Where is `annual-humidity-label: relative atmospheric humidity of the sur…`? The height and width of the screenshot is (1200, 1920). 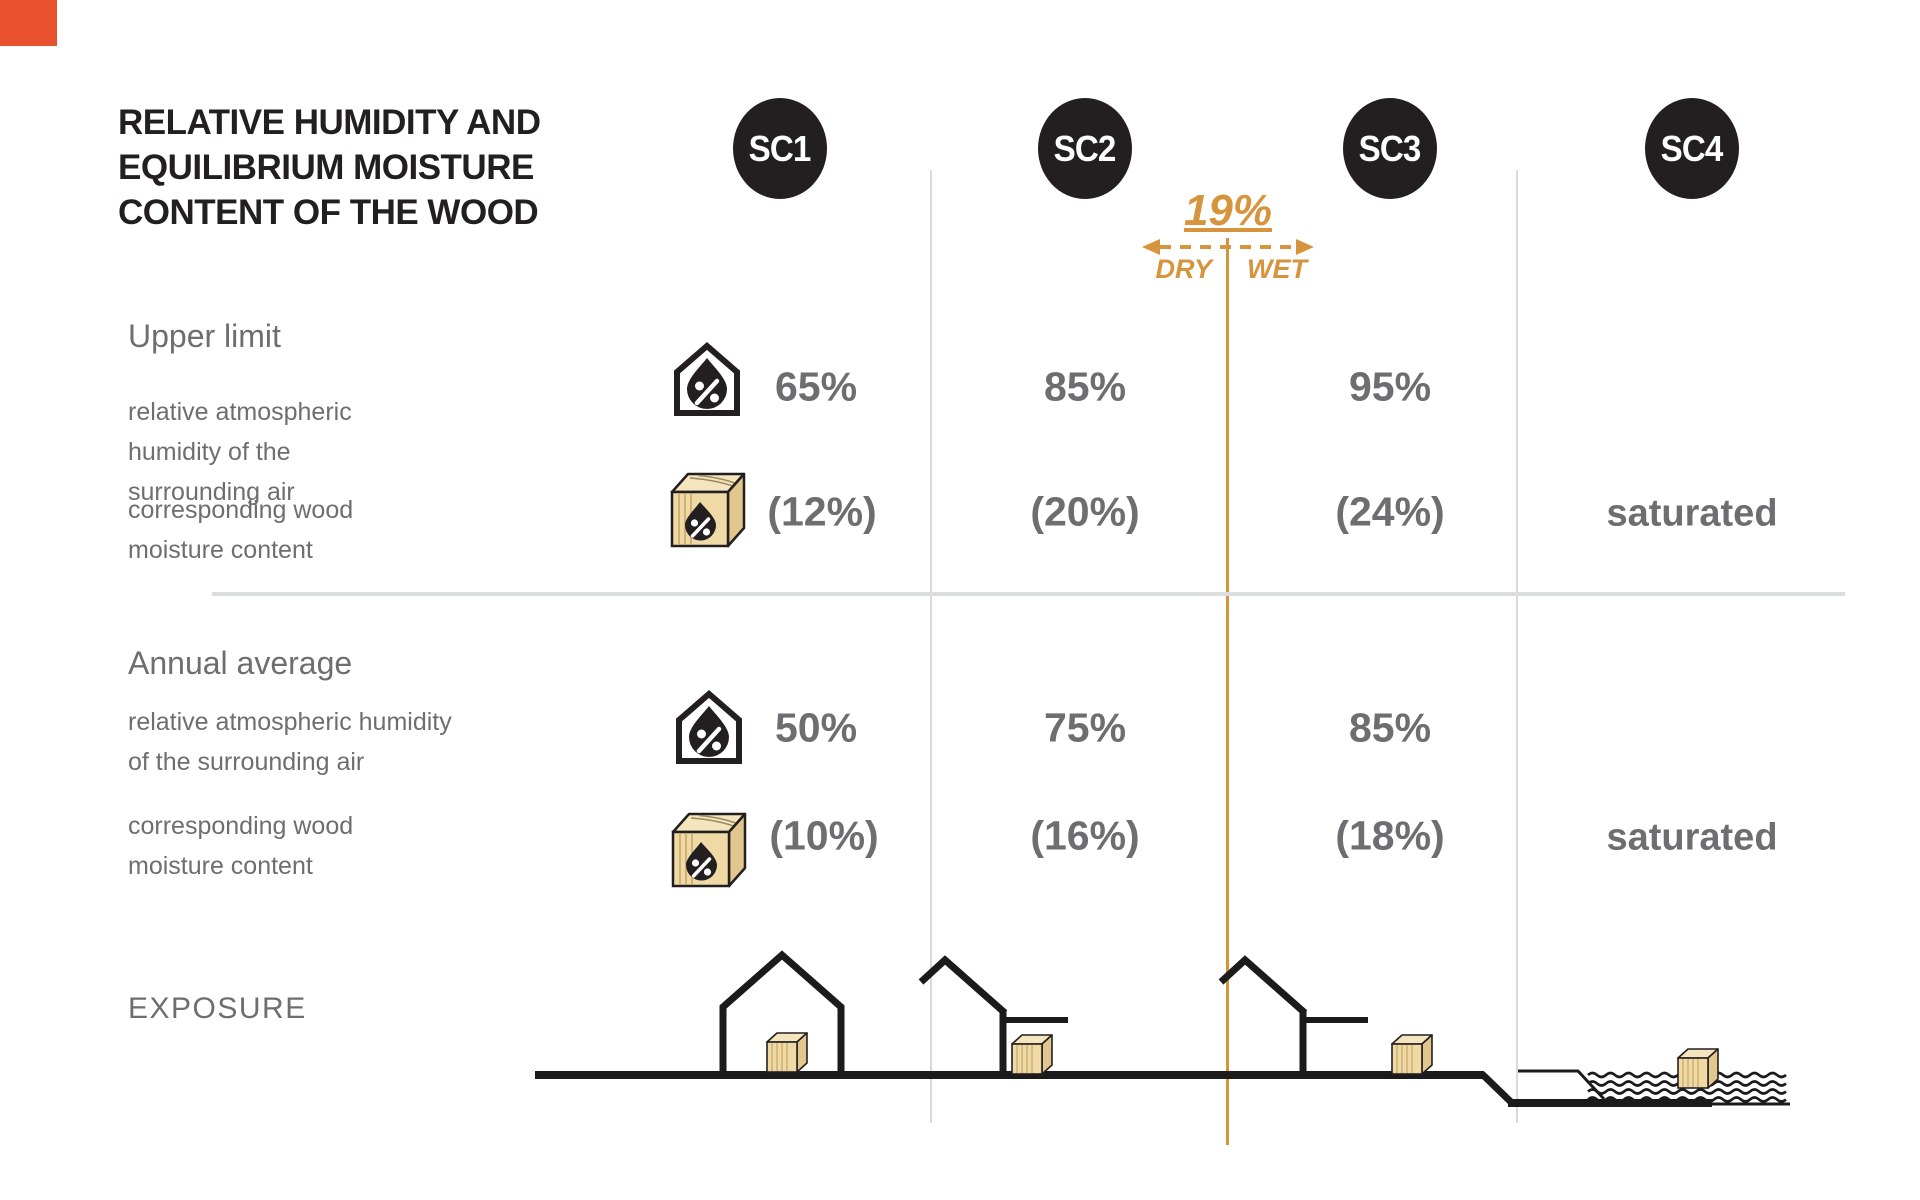 annual-humidity-label: relative atmospheric humidity of the sur… is located at coordinates (290, 742).